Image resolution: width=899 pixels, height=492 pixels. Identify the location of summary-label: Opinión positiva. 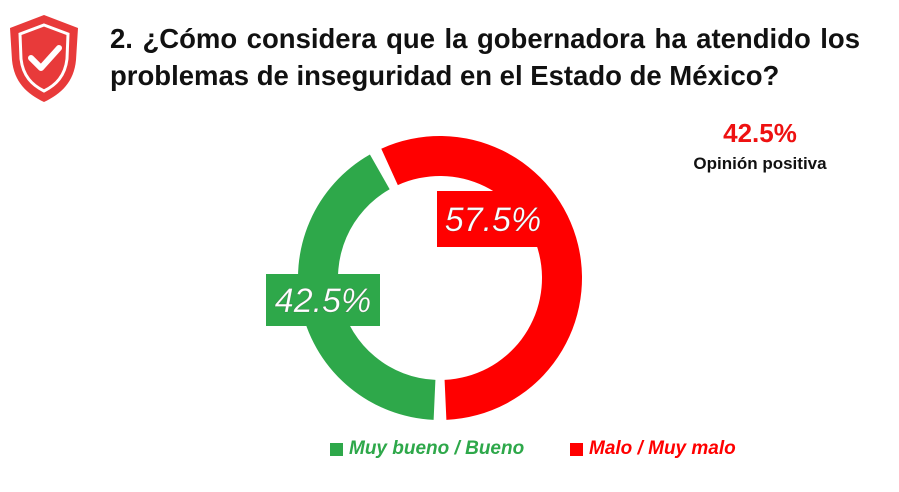
(760, 163).